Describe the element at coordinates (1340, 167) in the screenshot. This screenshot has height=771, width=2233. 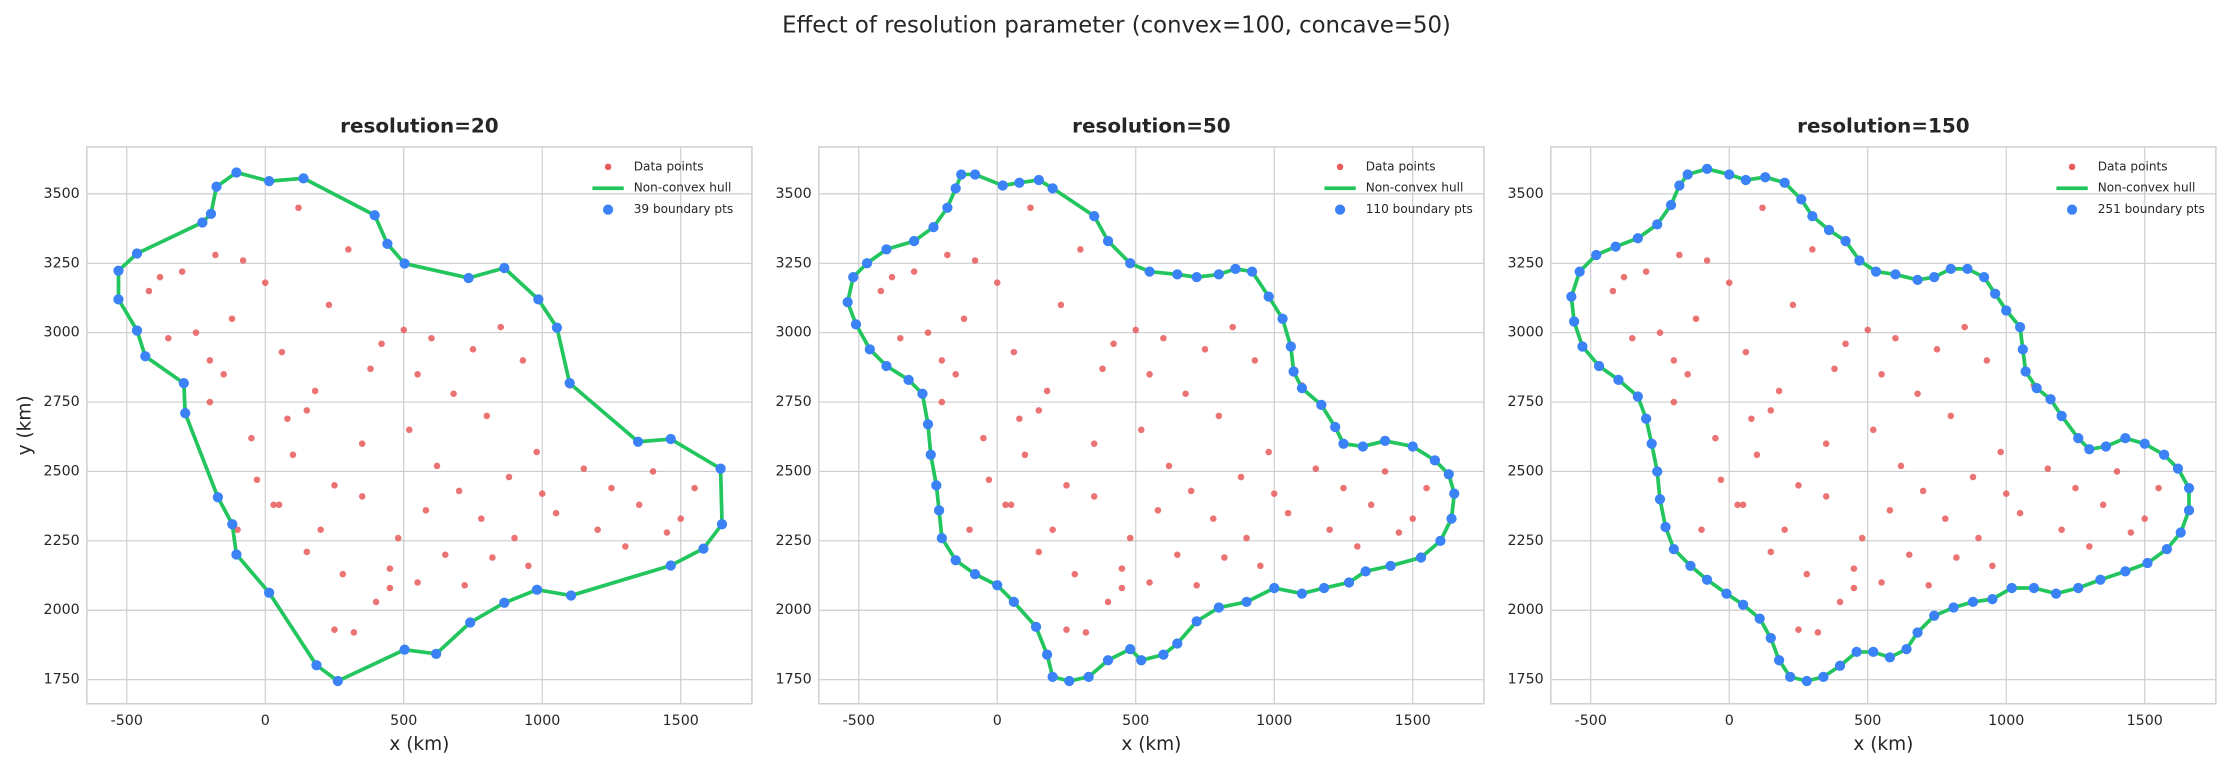
I see `legend-marker` at that location.